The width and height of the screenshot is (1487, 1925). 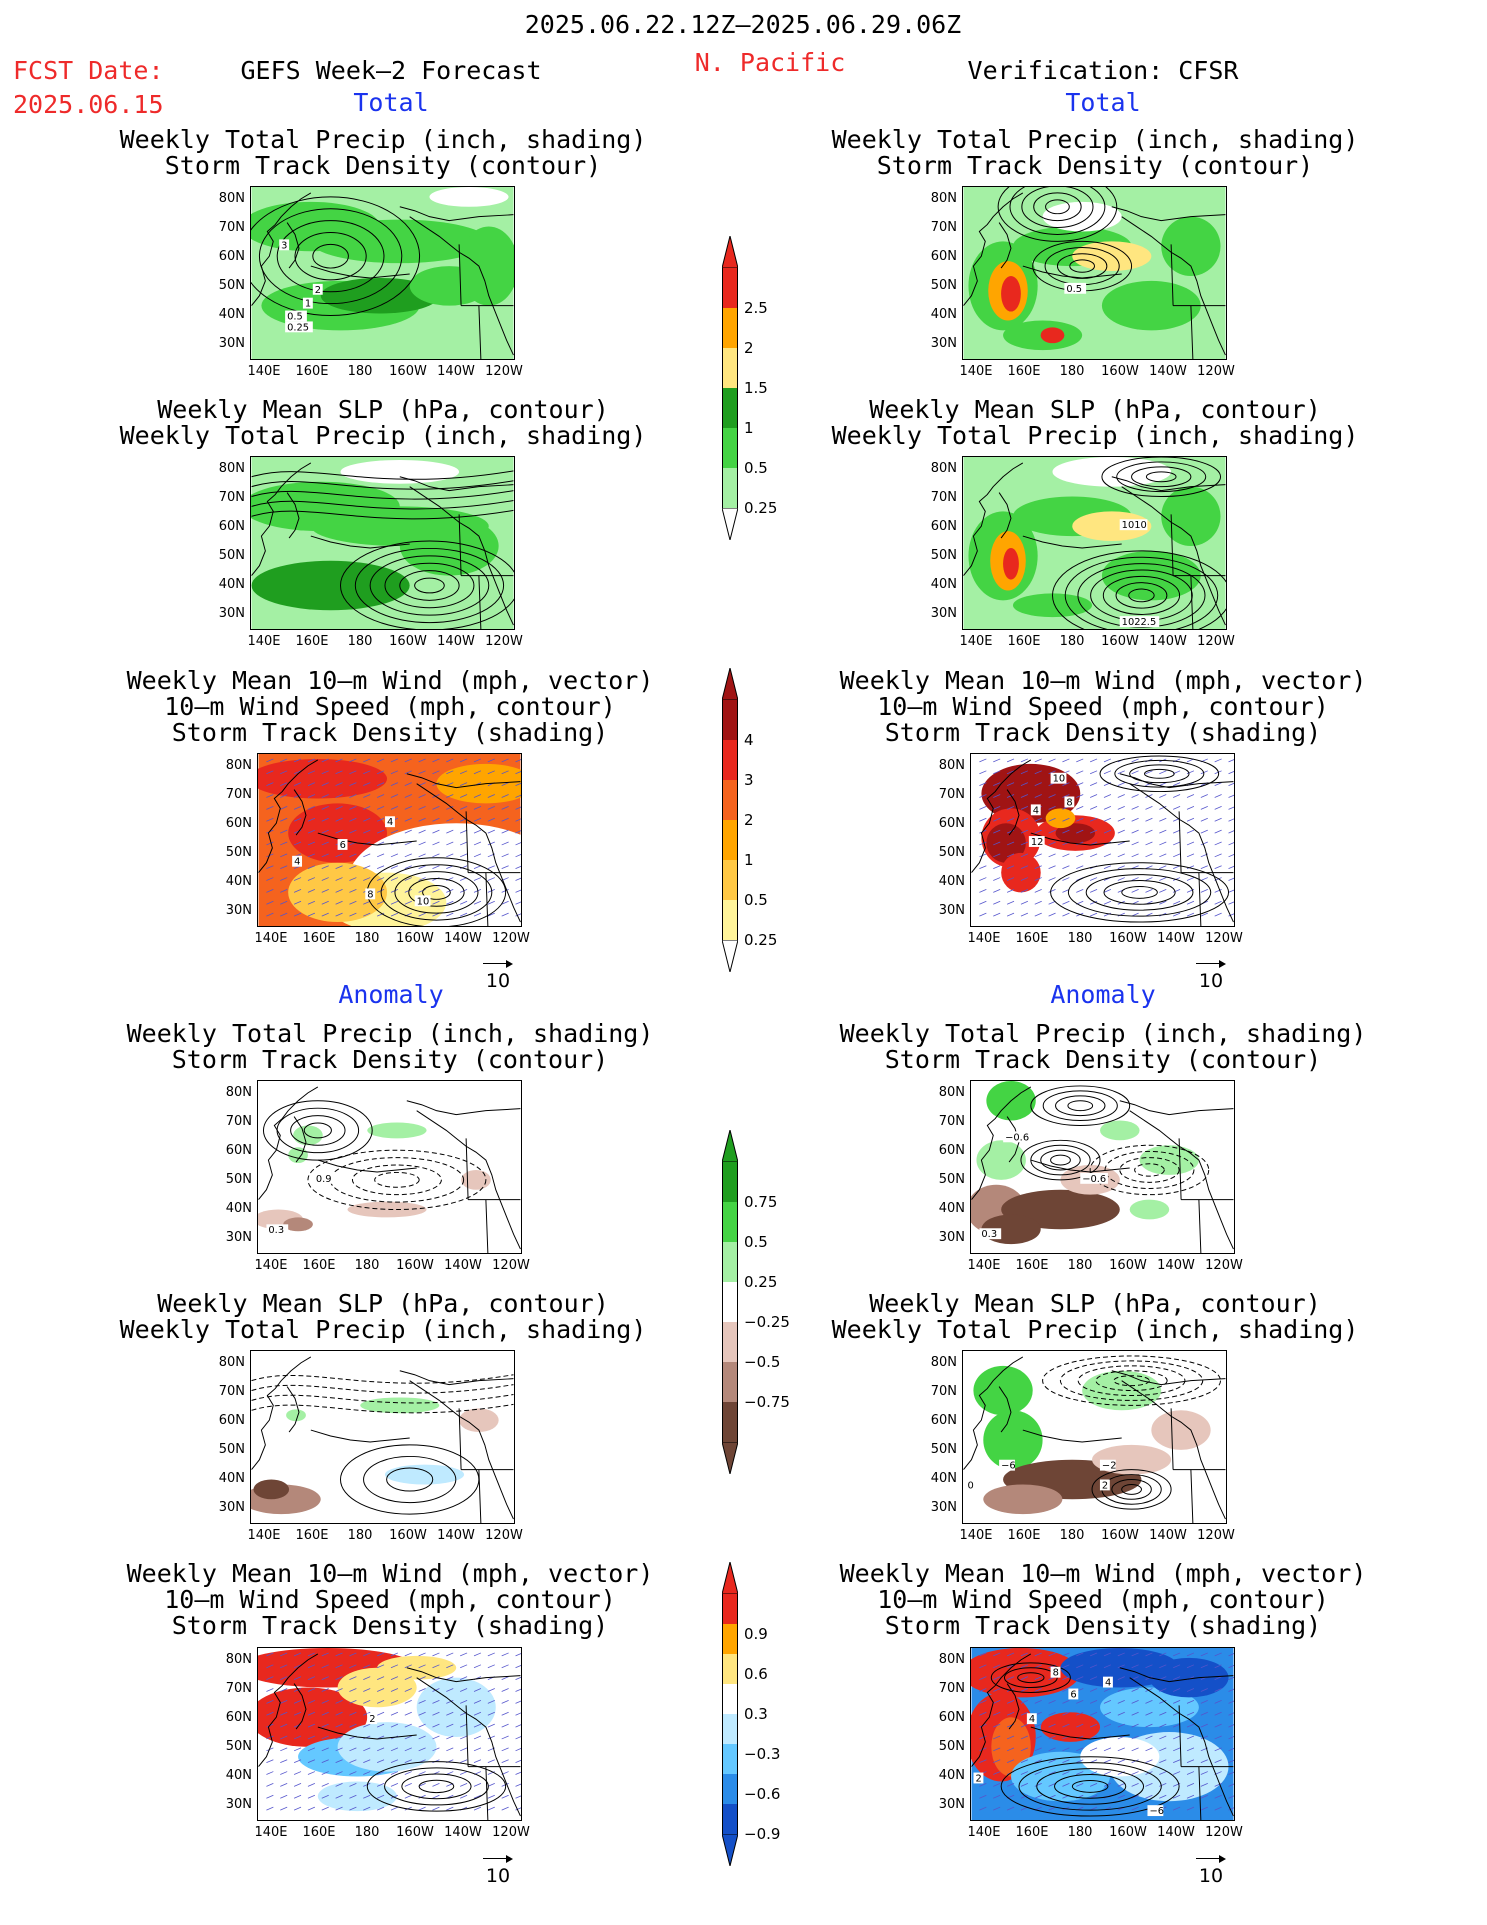 What do you see at coordinates (767, 1322) in the screenshot?
I see `colorbar-tick-label: −0.25` at bounding box center [767, 1322].